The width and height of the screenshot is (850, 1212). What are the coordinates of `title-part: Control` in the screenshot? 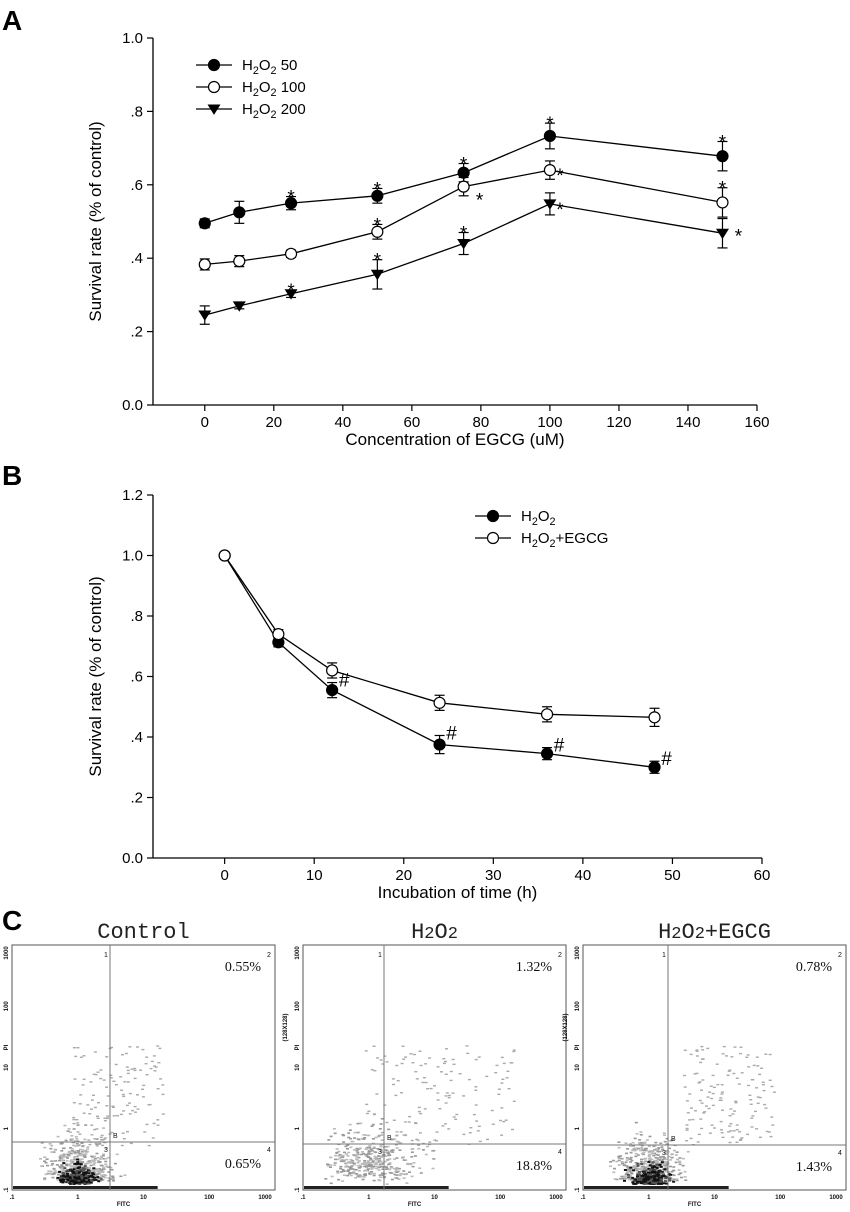 It's located at (143, 932).